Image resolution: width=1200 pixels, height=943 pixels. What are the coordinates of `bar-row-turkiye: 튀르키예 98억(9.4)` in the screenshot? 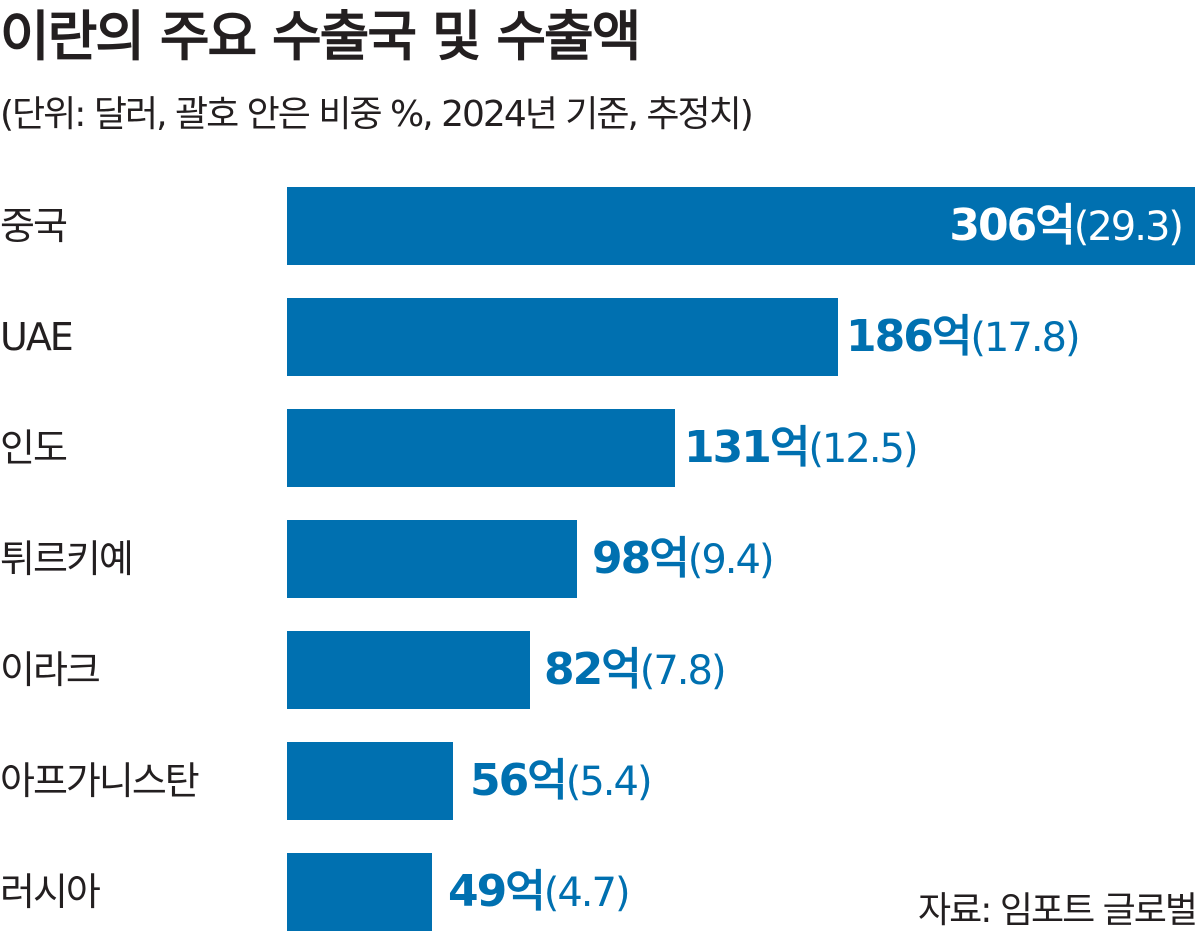 It's located at (600, 559).